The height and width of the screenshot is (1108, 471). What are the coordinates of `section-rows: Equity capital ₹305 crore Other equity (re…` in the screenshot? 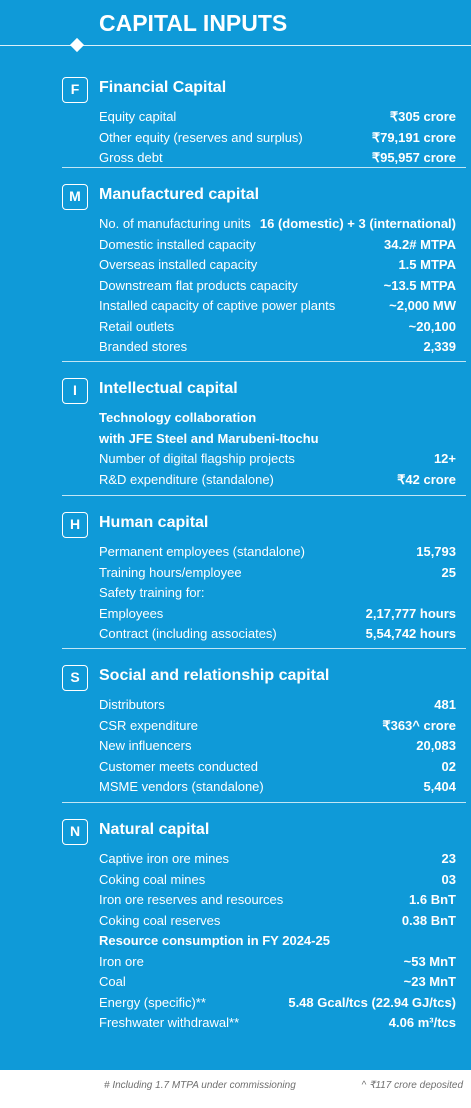 It's located at (235, 138).